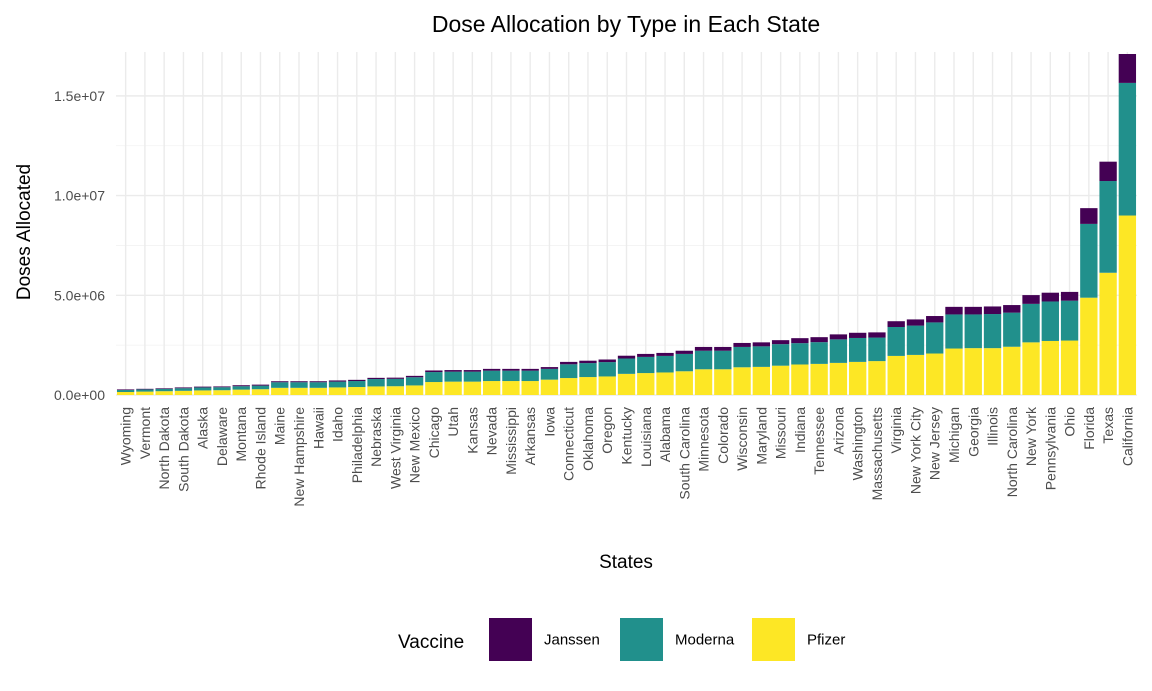 The image size is (1152, 691). Describe the element at coordinates (79, 395) in the screenshot. I see `y-tick-label: 0.0e+00` at that location.